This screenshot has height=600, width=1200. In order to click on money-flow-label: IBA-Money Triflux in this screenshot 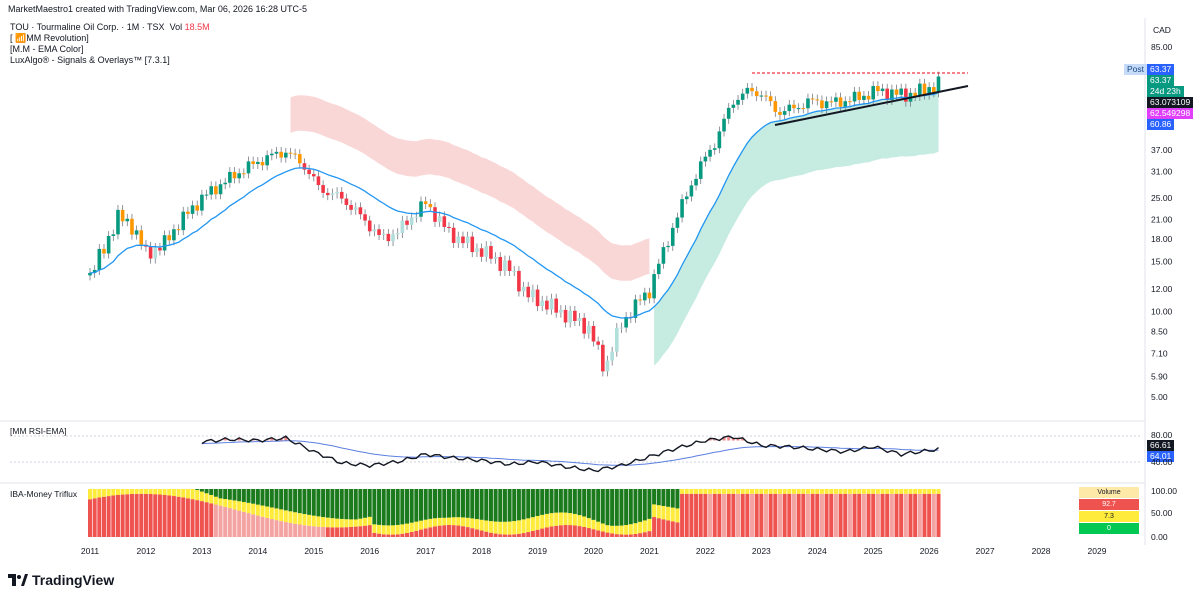, I will do `click(44, 494)`.